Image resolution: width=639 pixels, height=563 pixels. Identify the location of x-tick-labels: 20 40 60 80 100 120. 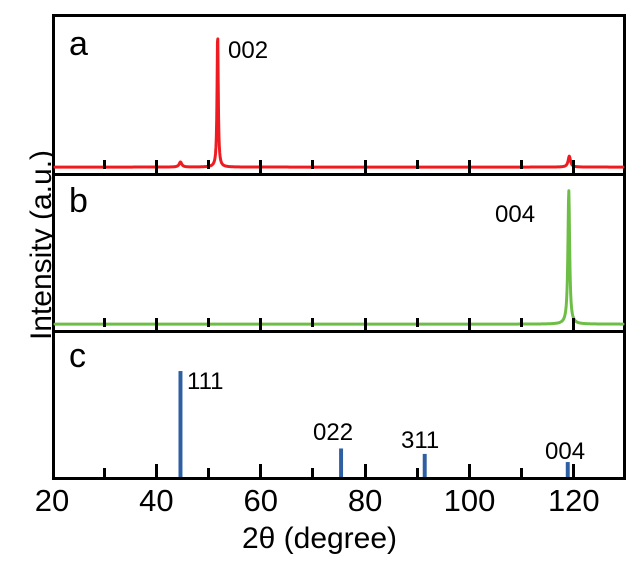
(319, 503).